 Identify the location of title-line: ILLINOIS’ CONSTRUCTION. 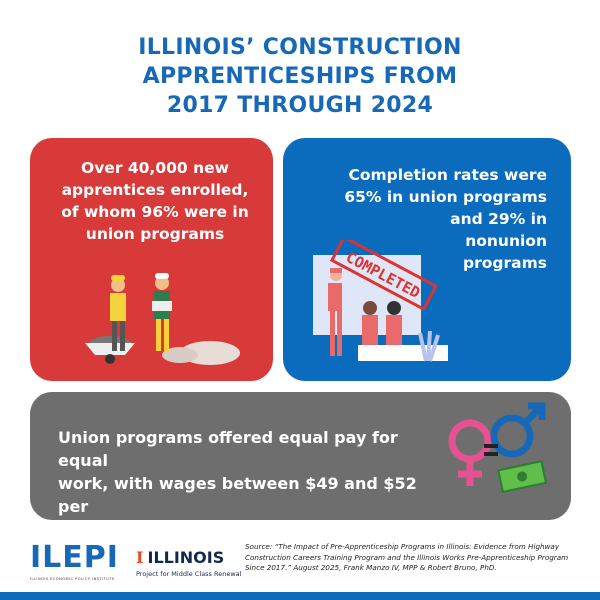
(300, 47).